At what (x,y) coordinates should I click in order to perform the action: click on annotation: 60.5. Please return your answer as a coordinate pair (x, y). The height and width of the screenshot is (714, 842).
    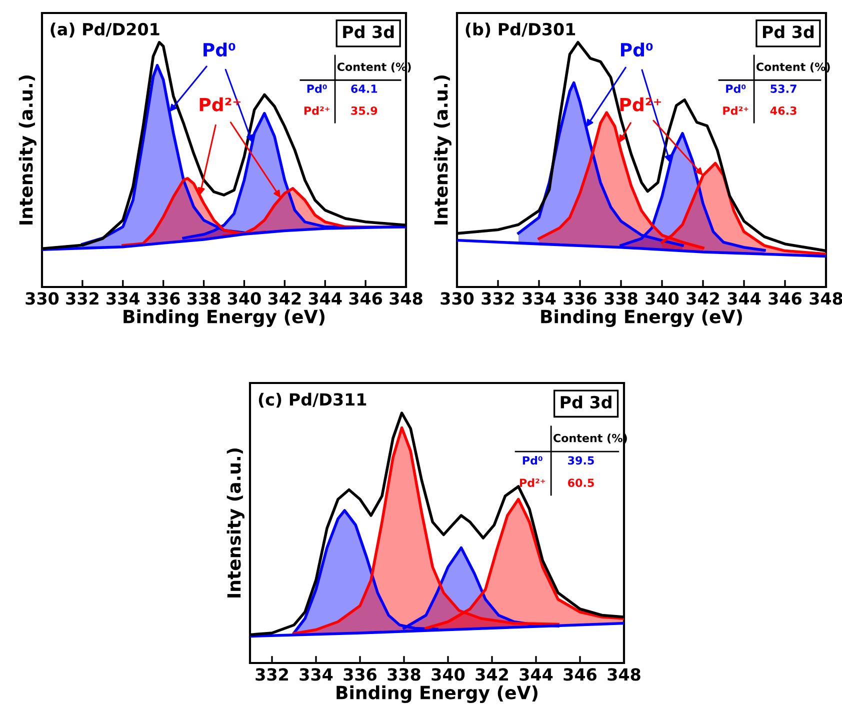
    Looking at the image, I should click on (581, 483).